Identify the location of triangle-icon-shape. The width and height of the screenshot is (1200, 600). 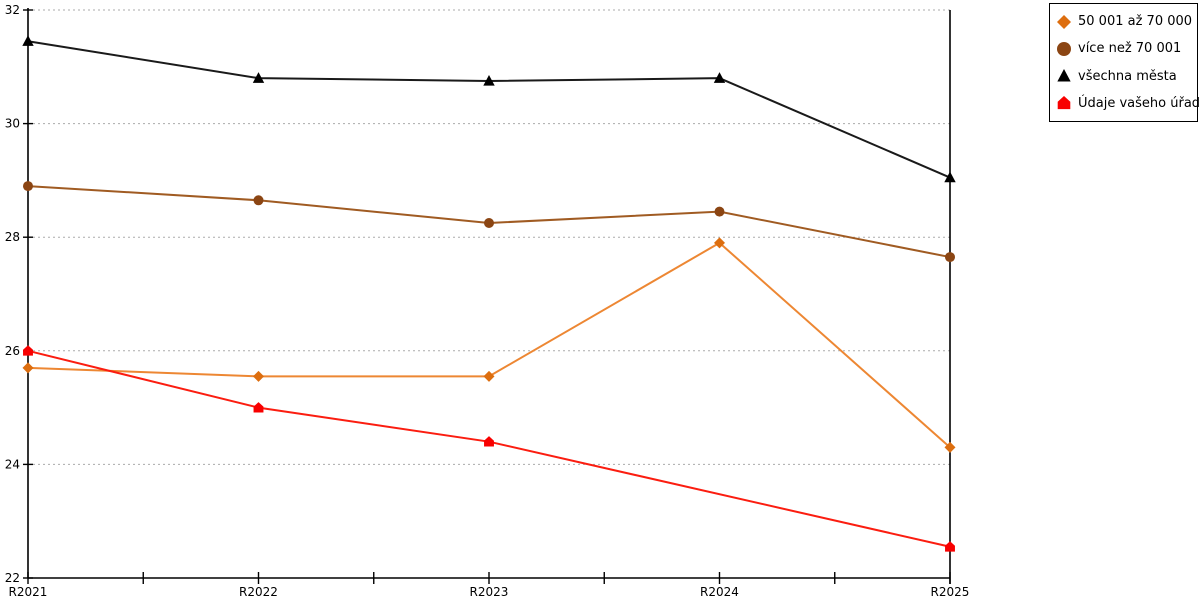
(1064, 75).